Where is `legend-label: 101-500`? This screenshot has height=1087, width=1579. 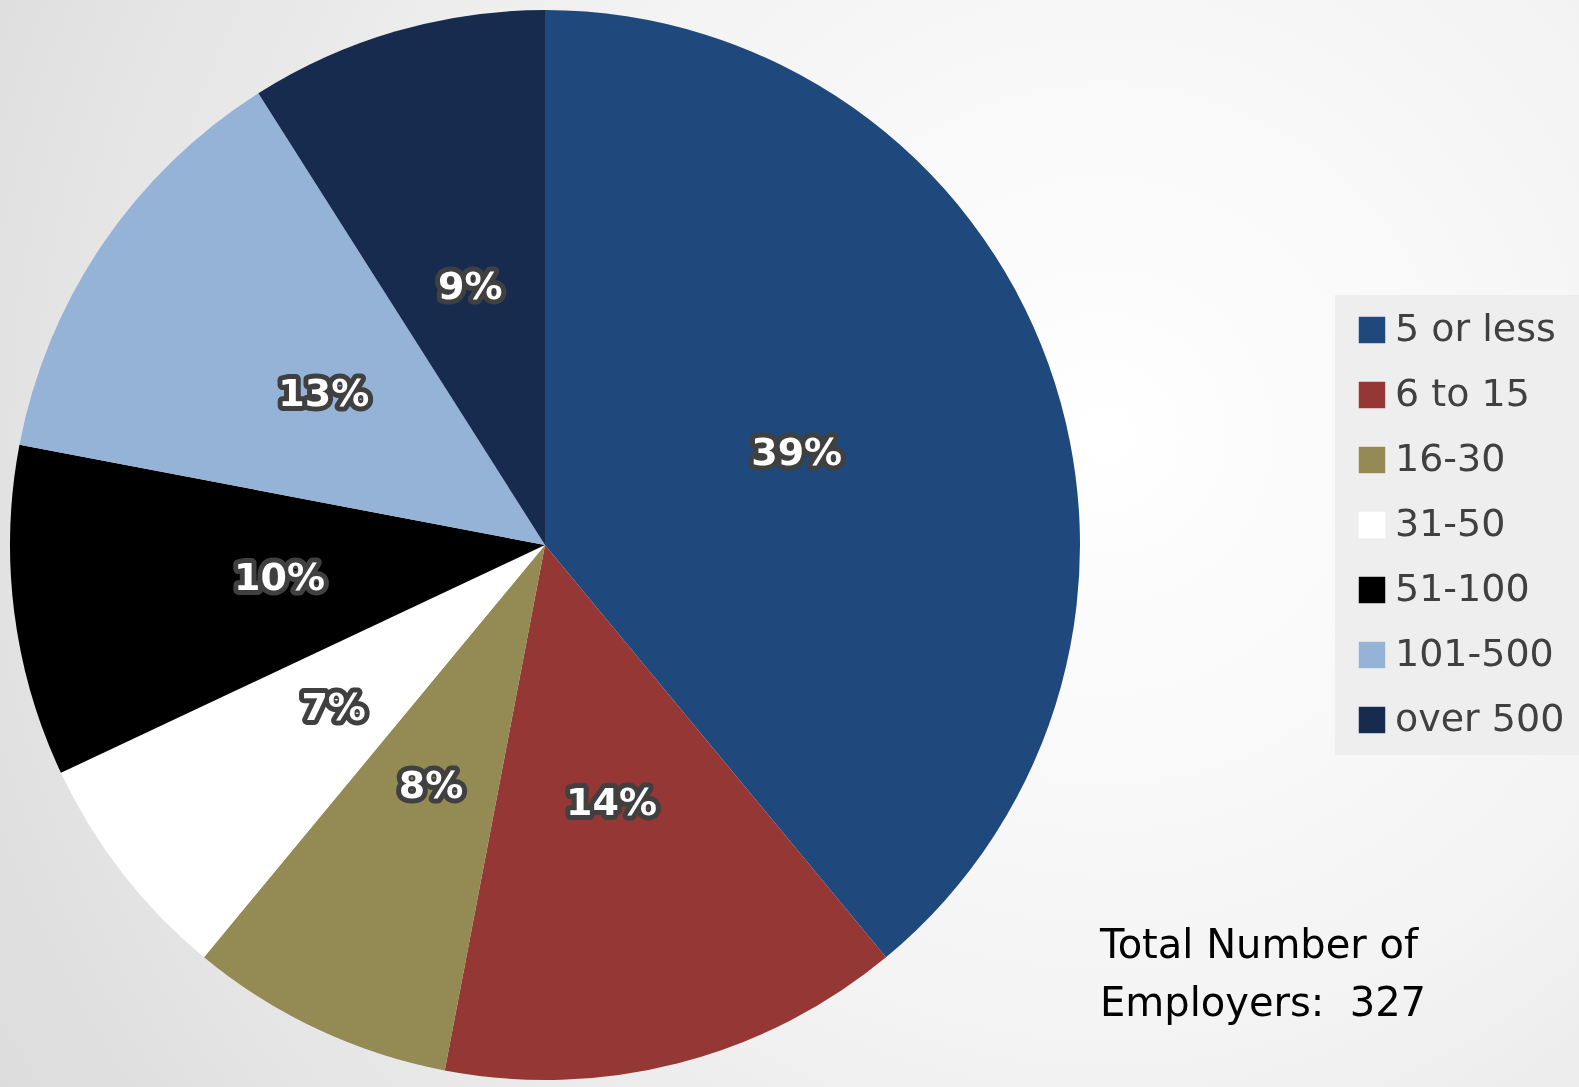 legend-label: 101-500 is located at coordinates (1474, 653).